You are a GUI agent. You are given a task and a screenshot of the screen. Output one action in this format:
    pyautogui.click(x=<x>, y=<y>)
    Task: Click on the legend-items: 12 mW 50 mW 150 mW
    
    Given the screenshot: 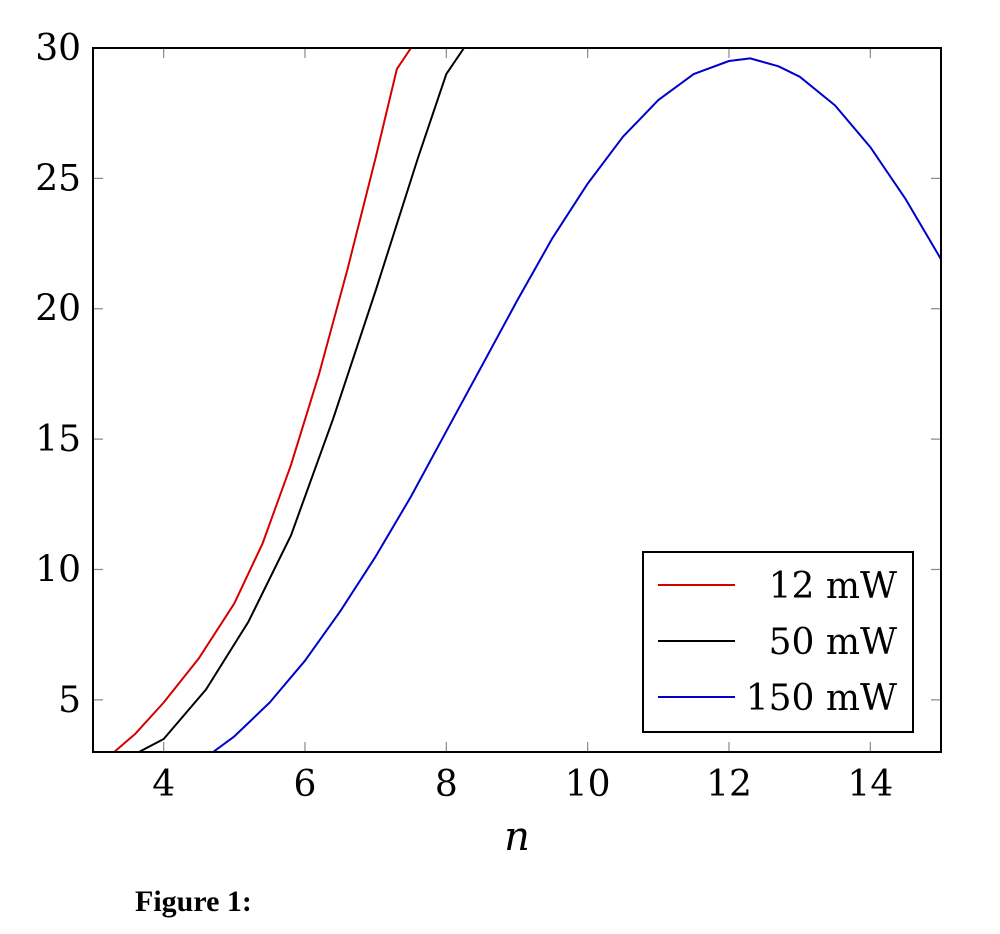 What is the action you would take?
    pyautogui.click(x=777, y=642)
    